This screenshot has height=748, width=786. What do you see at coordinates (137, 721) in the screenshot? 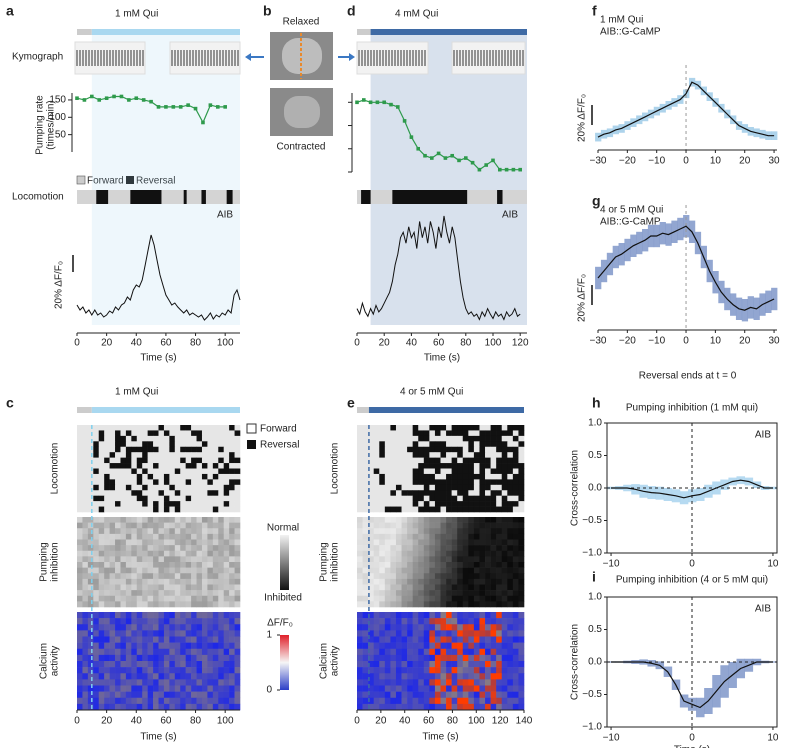
I see `x-tick-label: 40` at bounding box center [137, 721].